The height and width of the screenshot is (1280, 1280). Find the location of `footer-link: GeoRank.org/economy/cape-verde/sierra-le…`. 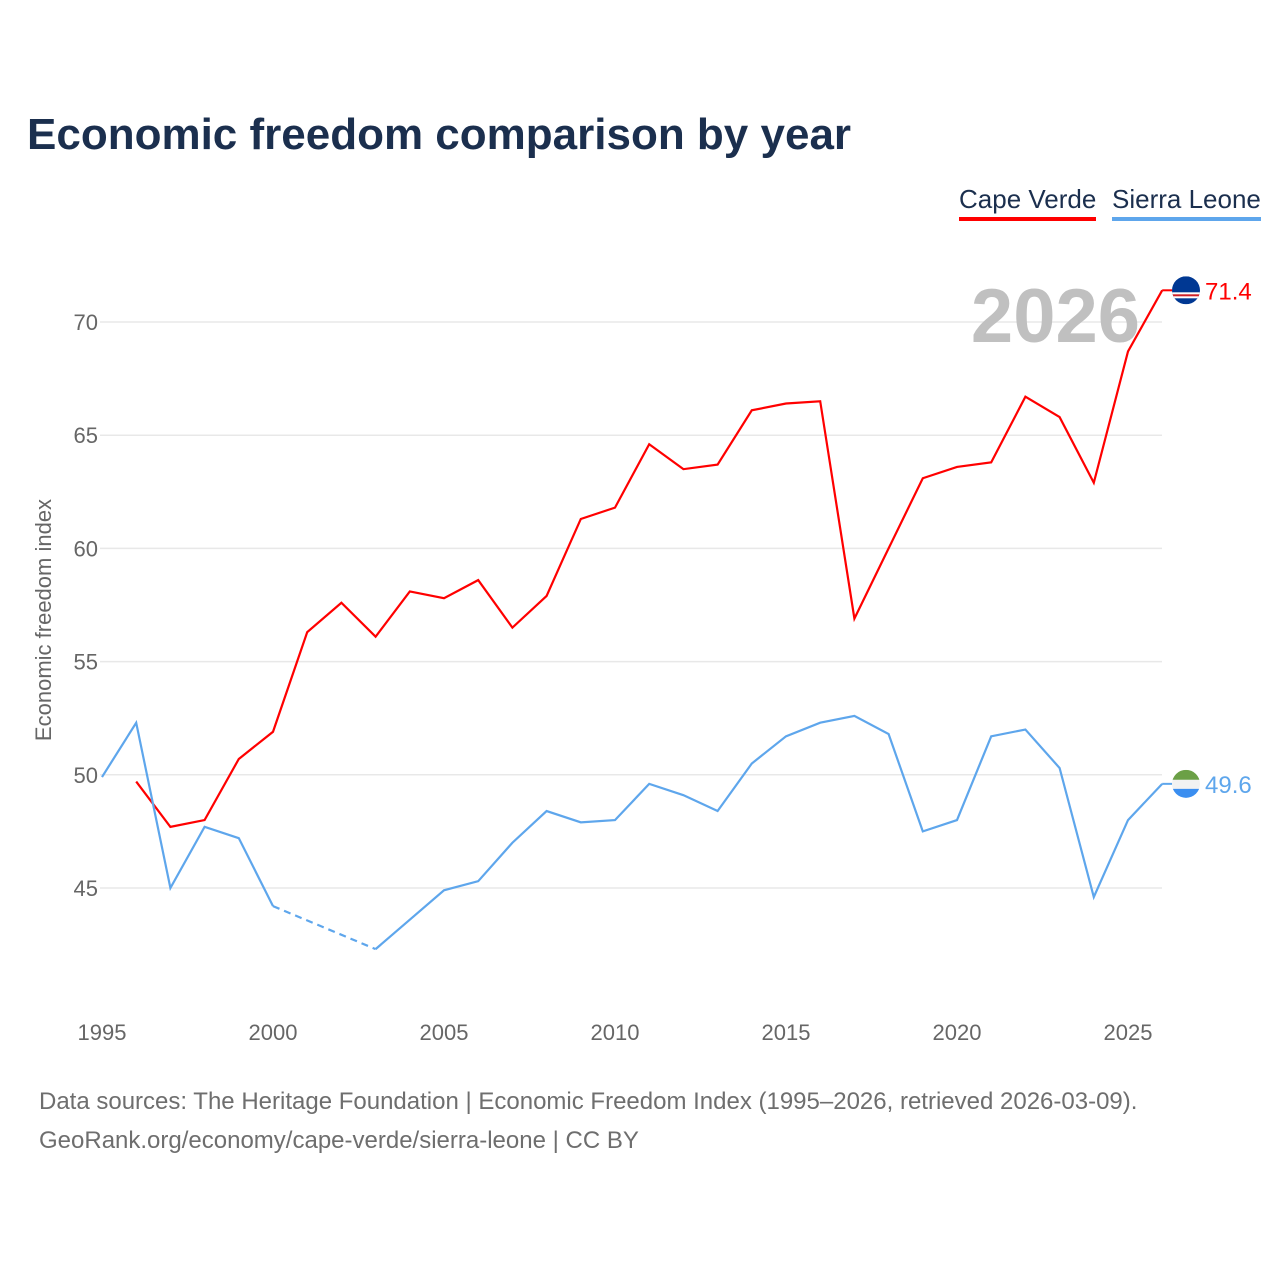

footer-link: GeoRank.org/economy/cape-verde/sierra-le… is located at coordinates (339, 1140).